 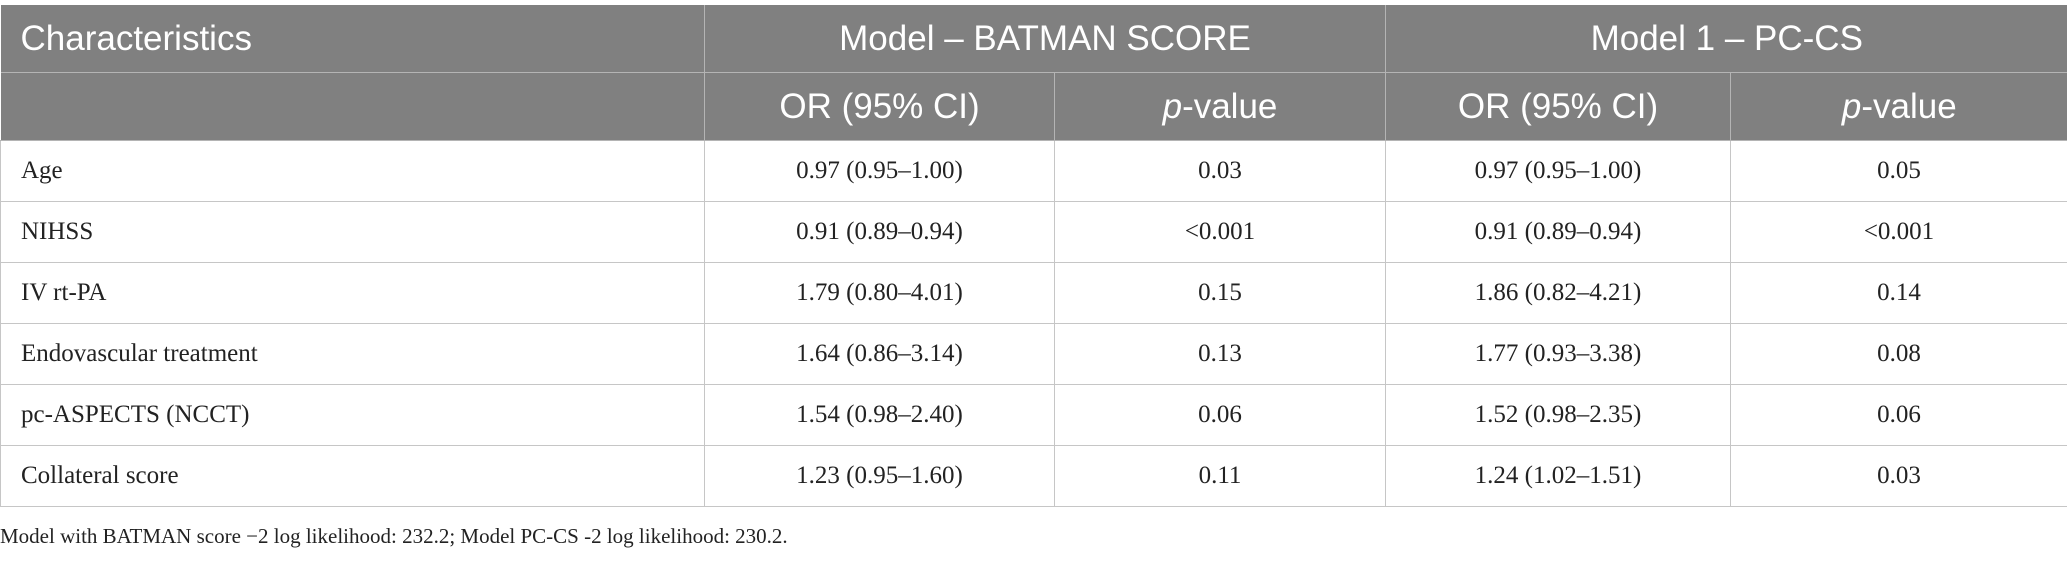 I want to click on header-row-sub: OR (95% CI) p-value OR (95% CI) p-value, so click(x=1033, y=106).